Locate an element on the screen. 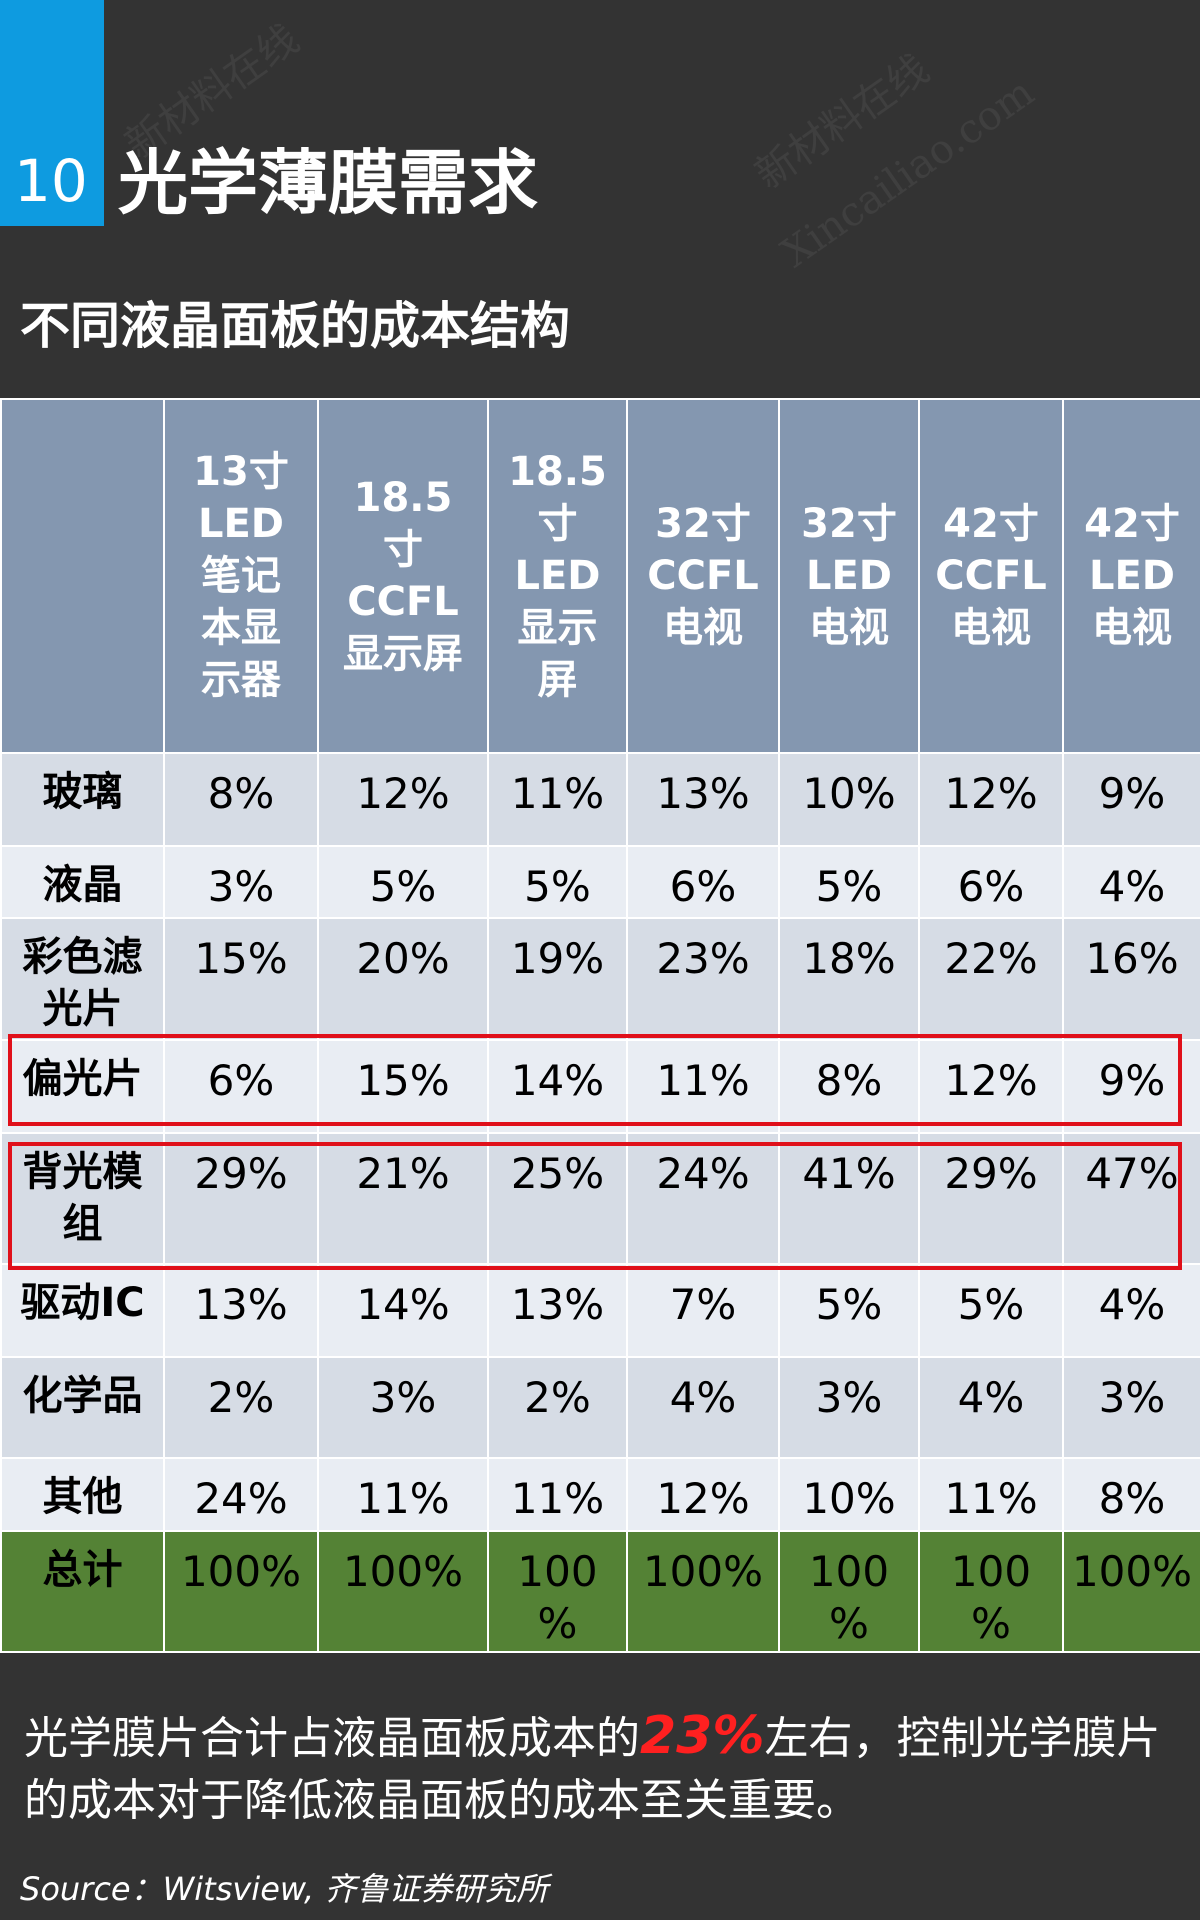  table-cell: 7% is located at coordinates (703, 1310).